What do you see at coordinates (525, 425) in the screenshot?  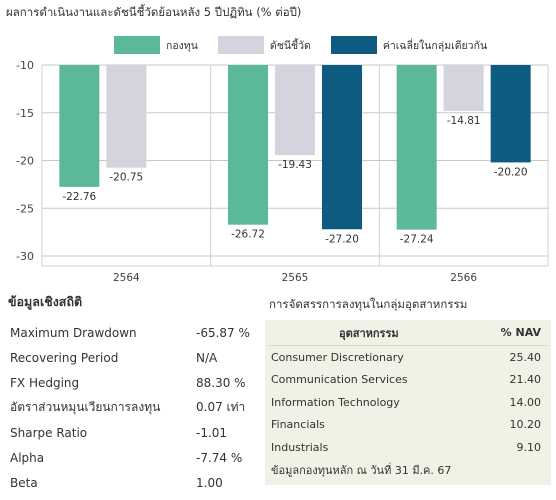 I see `industry-nav: 10.20` at bounding box center [525, 425].